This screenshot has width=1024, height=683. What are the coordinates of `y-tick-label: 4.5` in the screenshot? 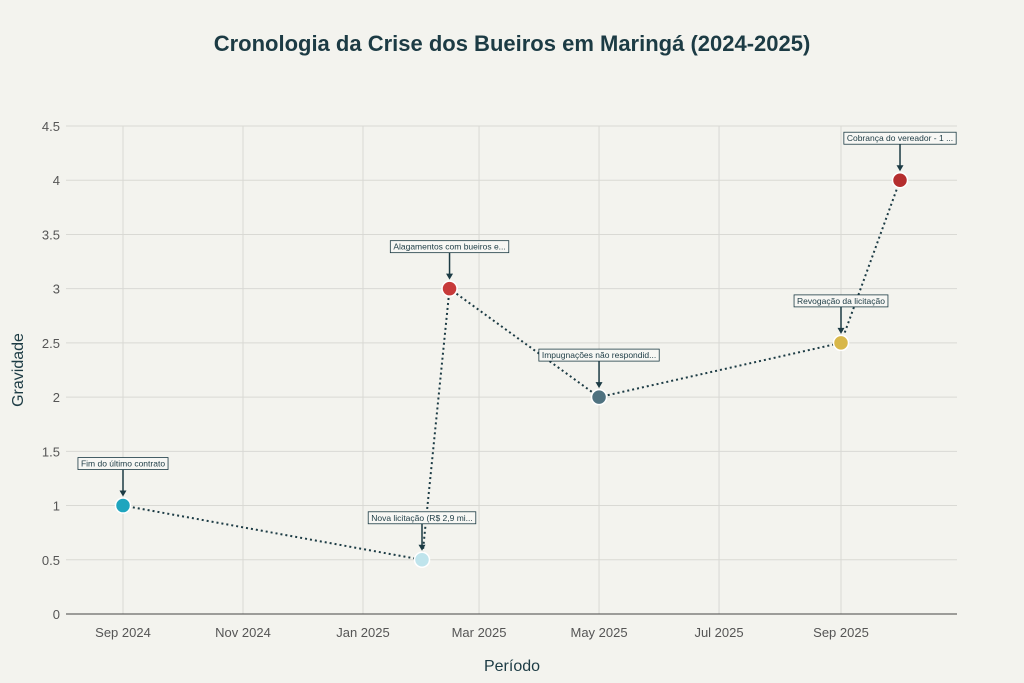 It's located at (51, 126).